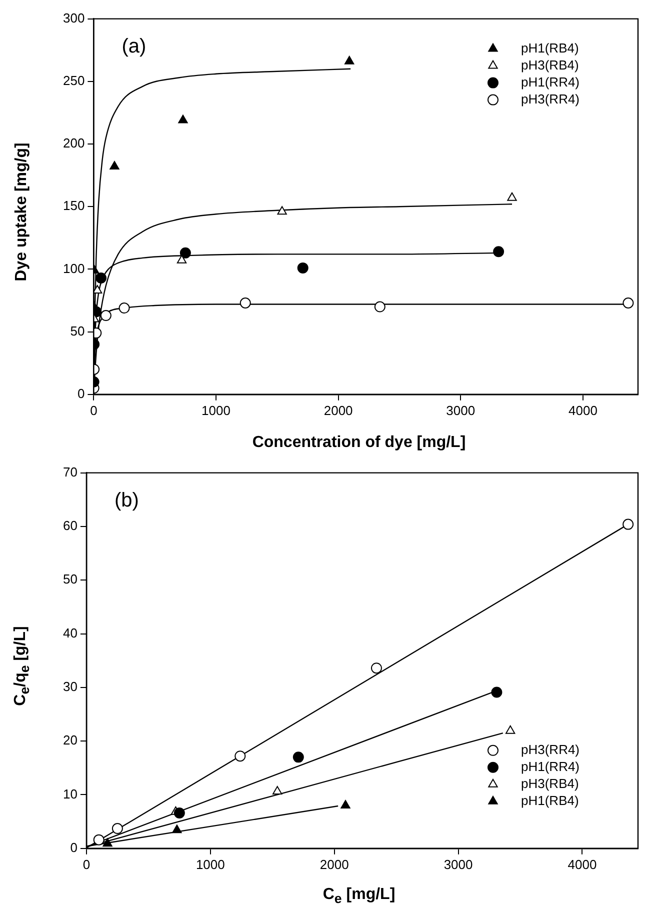 The image size is (658, 918). Describe the element at coordinates (22, 212) in the screenshot. I see `y-axis-title: Dye uptake [mg/g]` at that location.